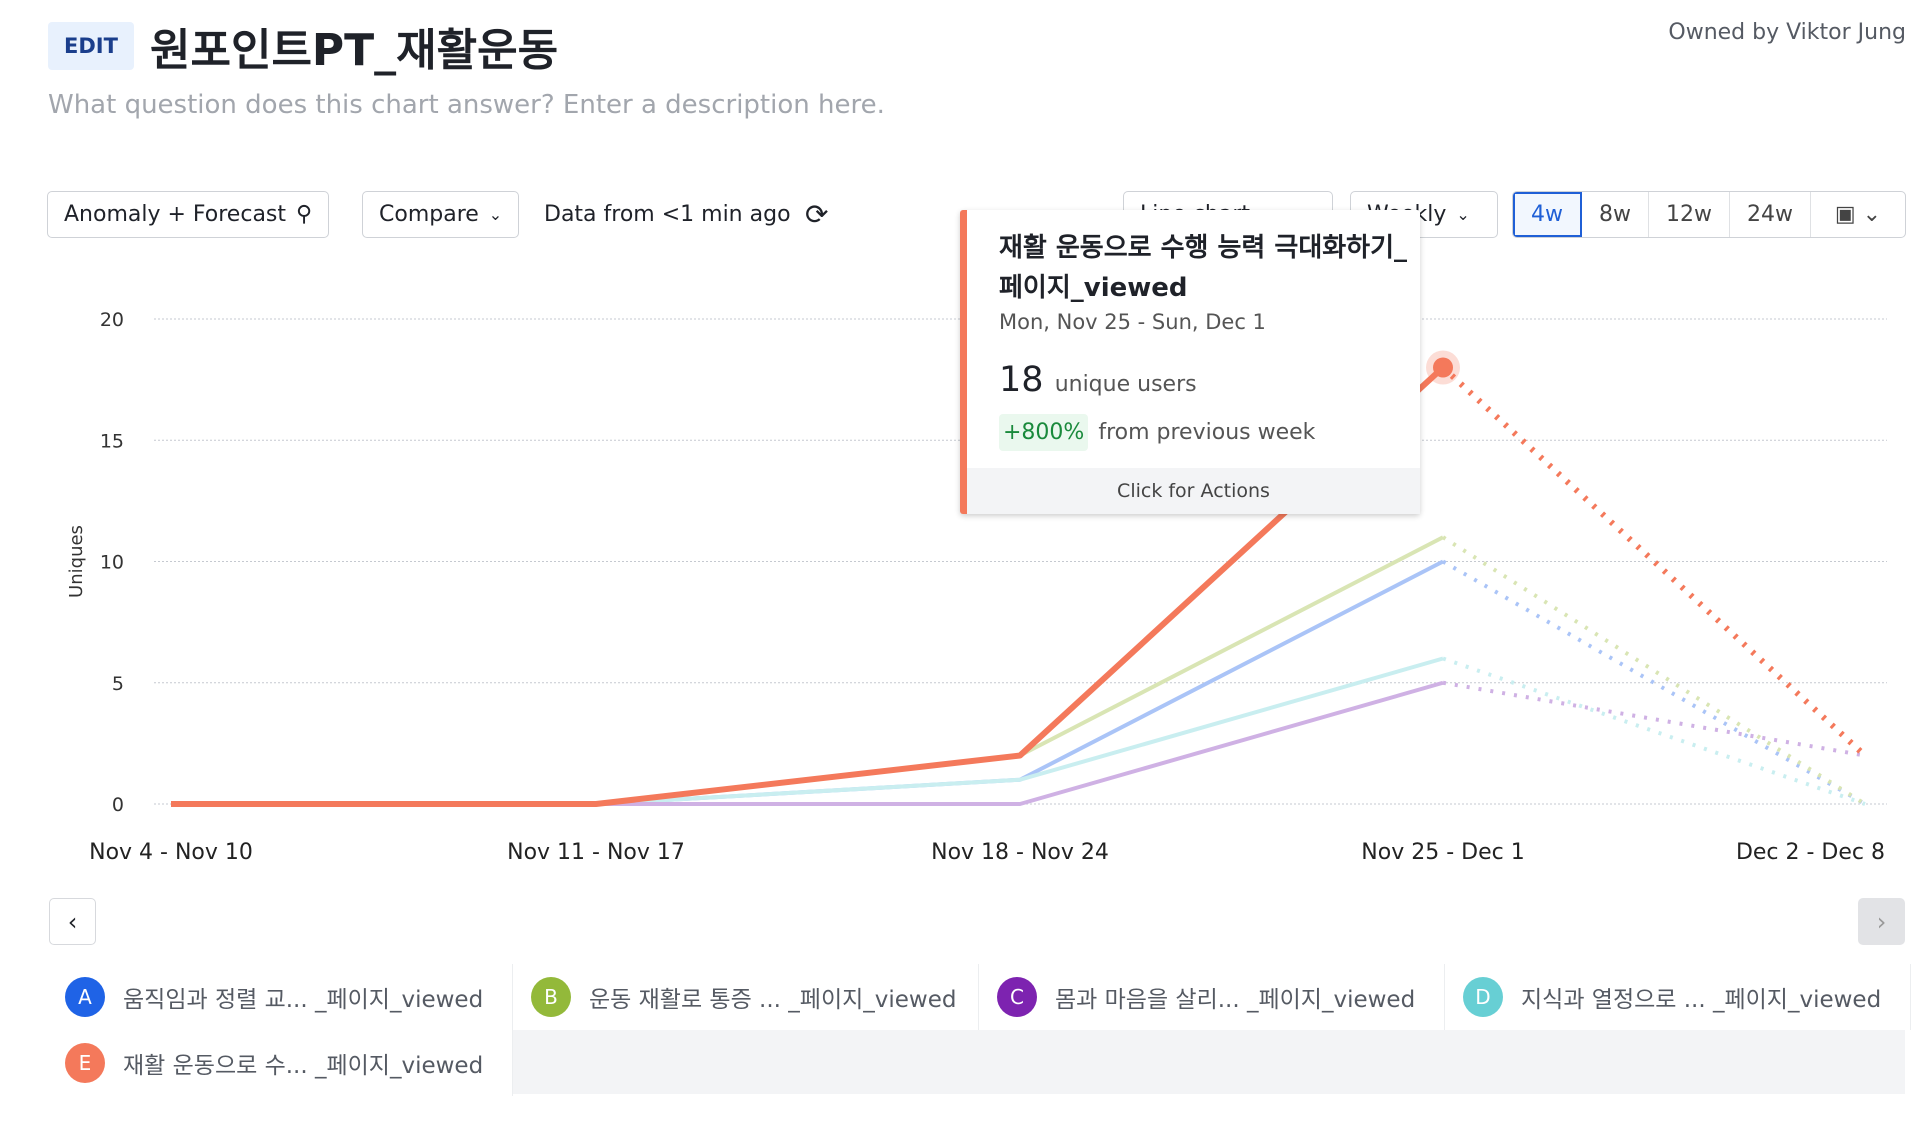 This screenshot has width=1924, height=1126. I want to click on y-tick-label: 0, so click(118, 805).